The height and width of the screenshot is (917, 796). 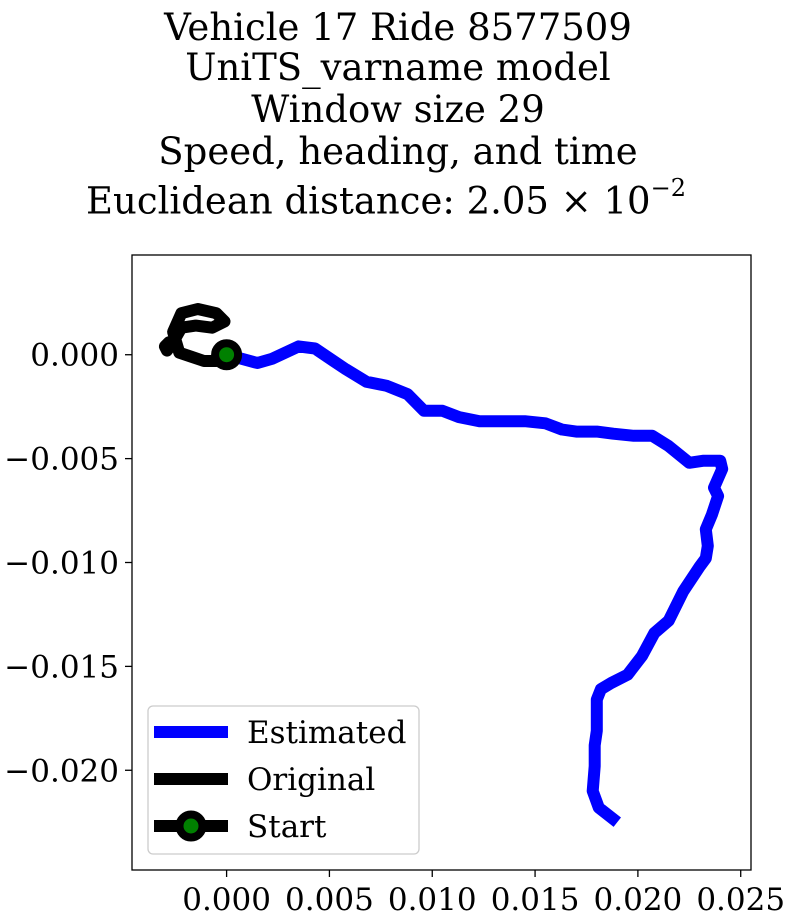 I want to click on distance-text: Euclidean distance: 2.05 × 10, so click(x=368, y=201).